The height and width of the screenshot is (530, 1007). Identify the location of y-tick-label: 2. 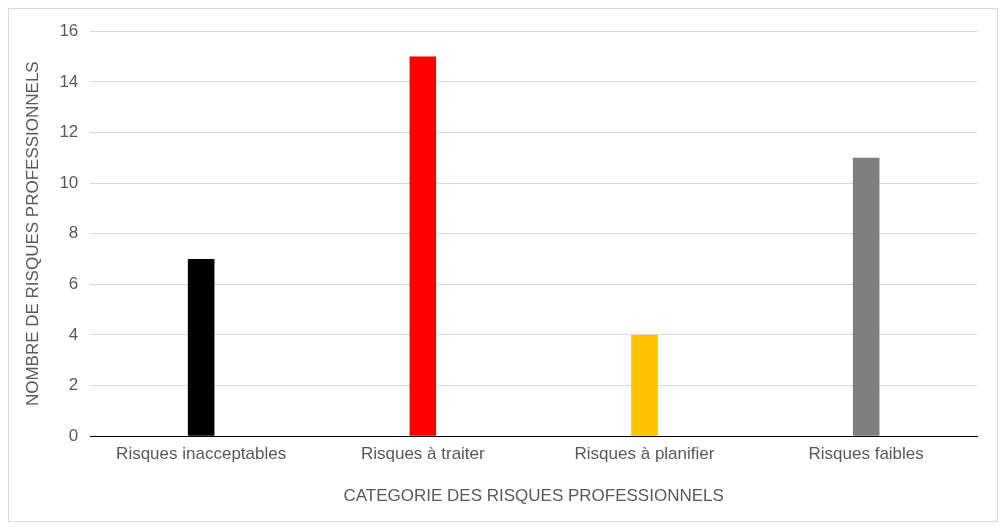
(73, 385).